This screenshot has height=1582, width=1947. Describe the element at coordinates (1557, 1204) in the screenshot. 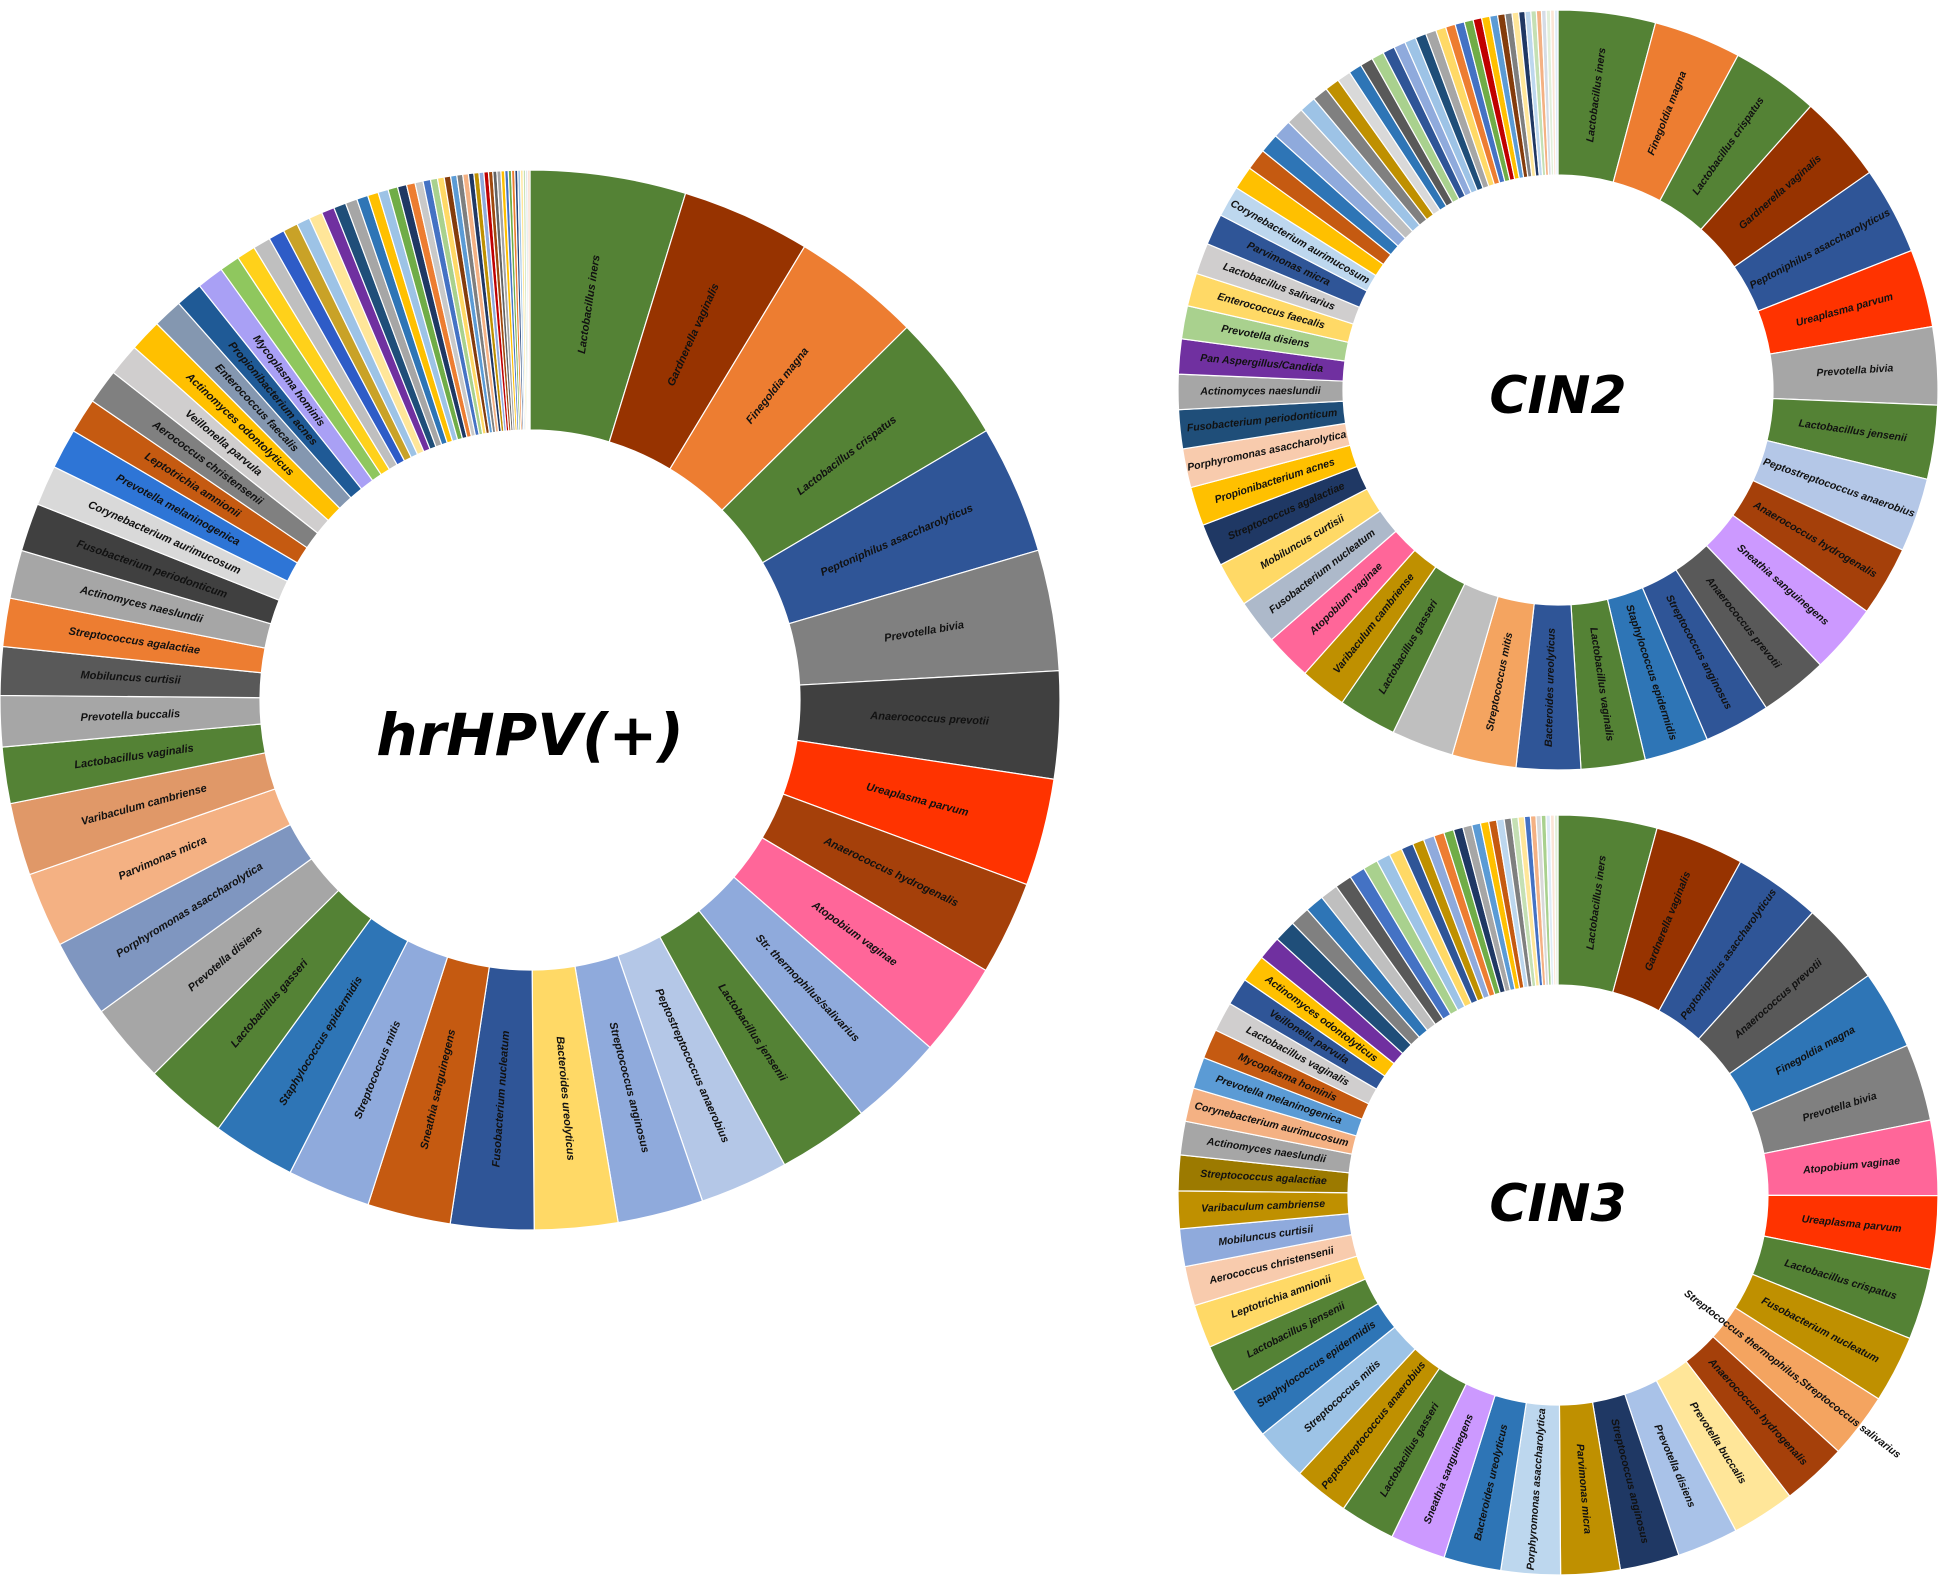

I see `CIN3-center-title: CIN3` at that location.